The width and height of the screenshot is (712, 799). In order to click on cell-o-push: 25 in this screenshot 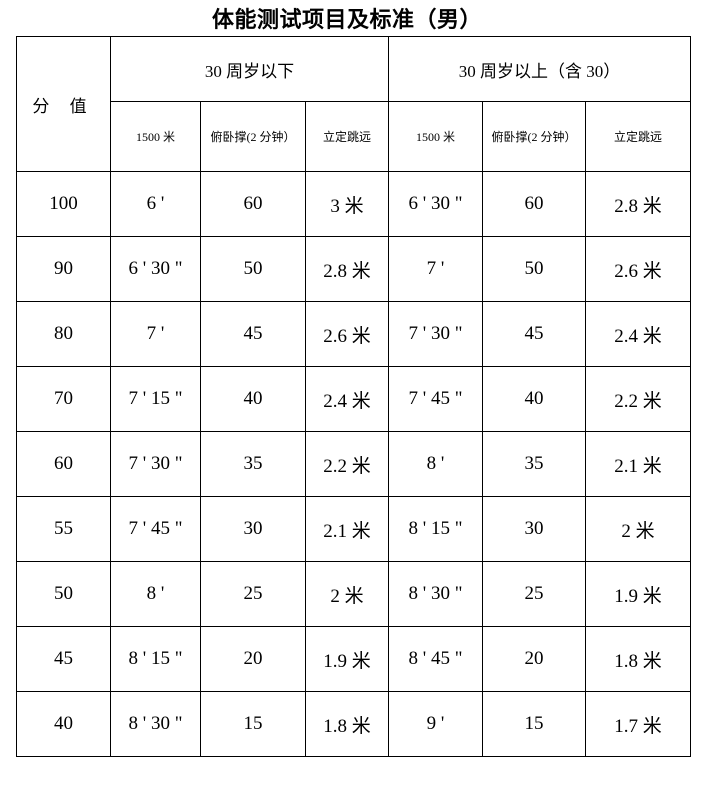, I will do `click(534, 594)`.